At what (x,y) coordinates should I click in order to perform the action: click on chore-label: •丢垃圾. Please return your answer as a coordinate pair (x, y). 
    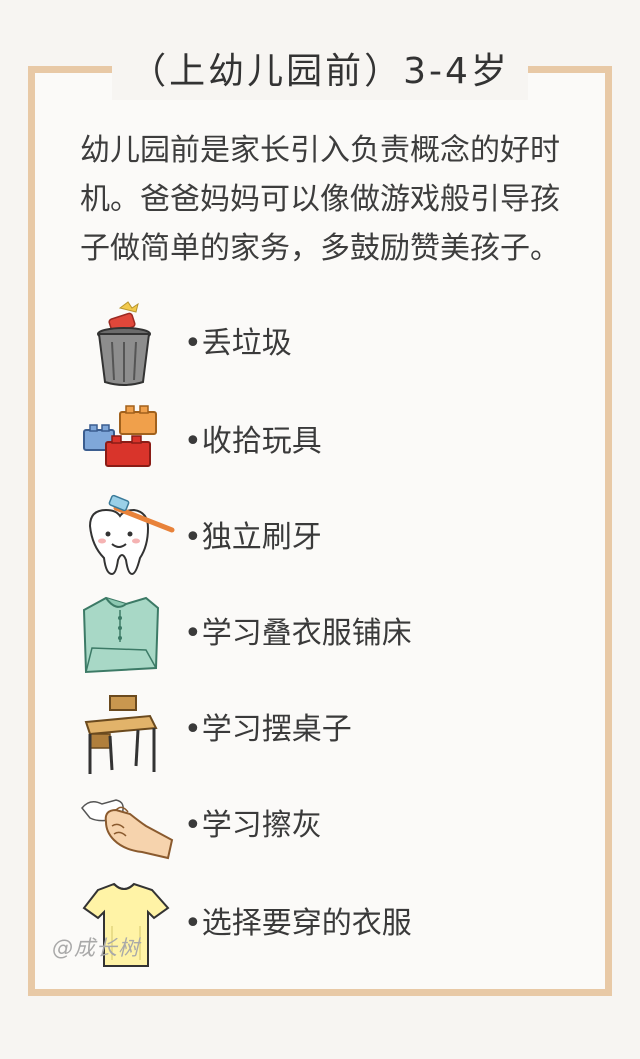
    Looking at the image, I should click on (238, 343).